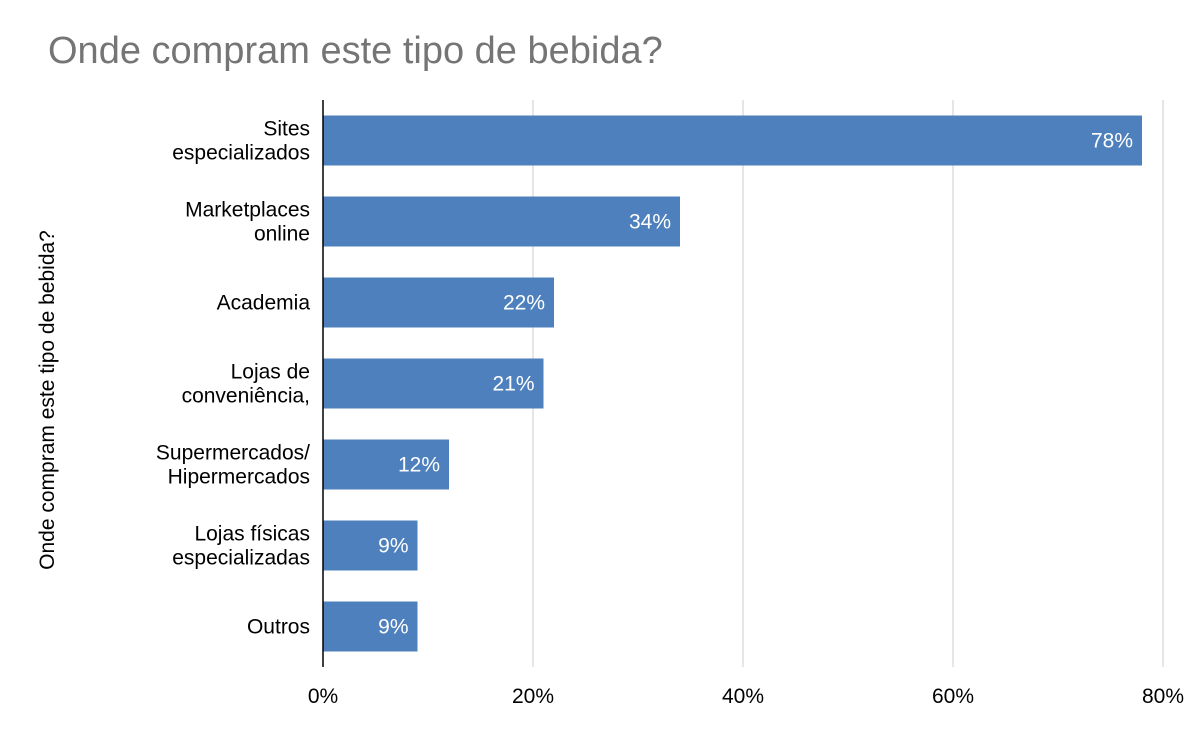 The image size is (1200, 742). What do you see at coordinates (264, 303) in the screenshot?
I see `category-label: Academia` at bounding box center [264, 303].